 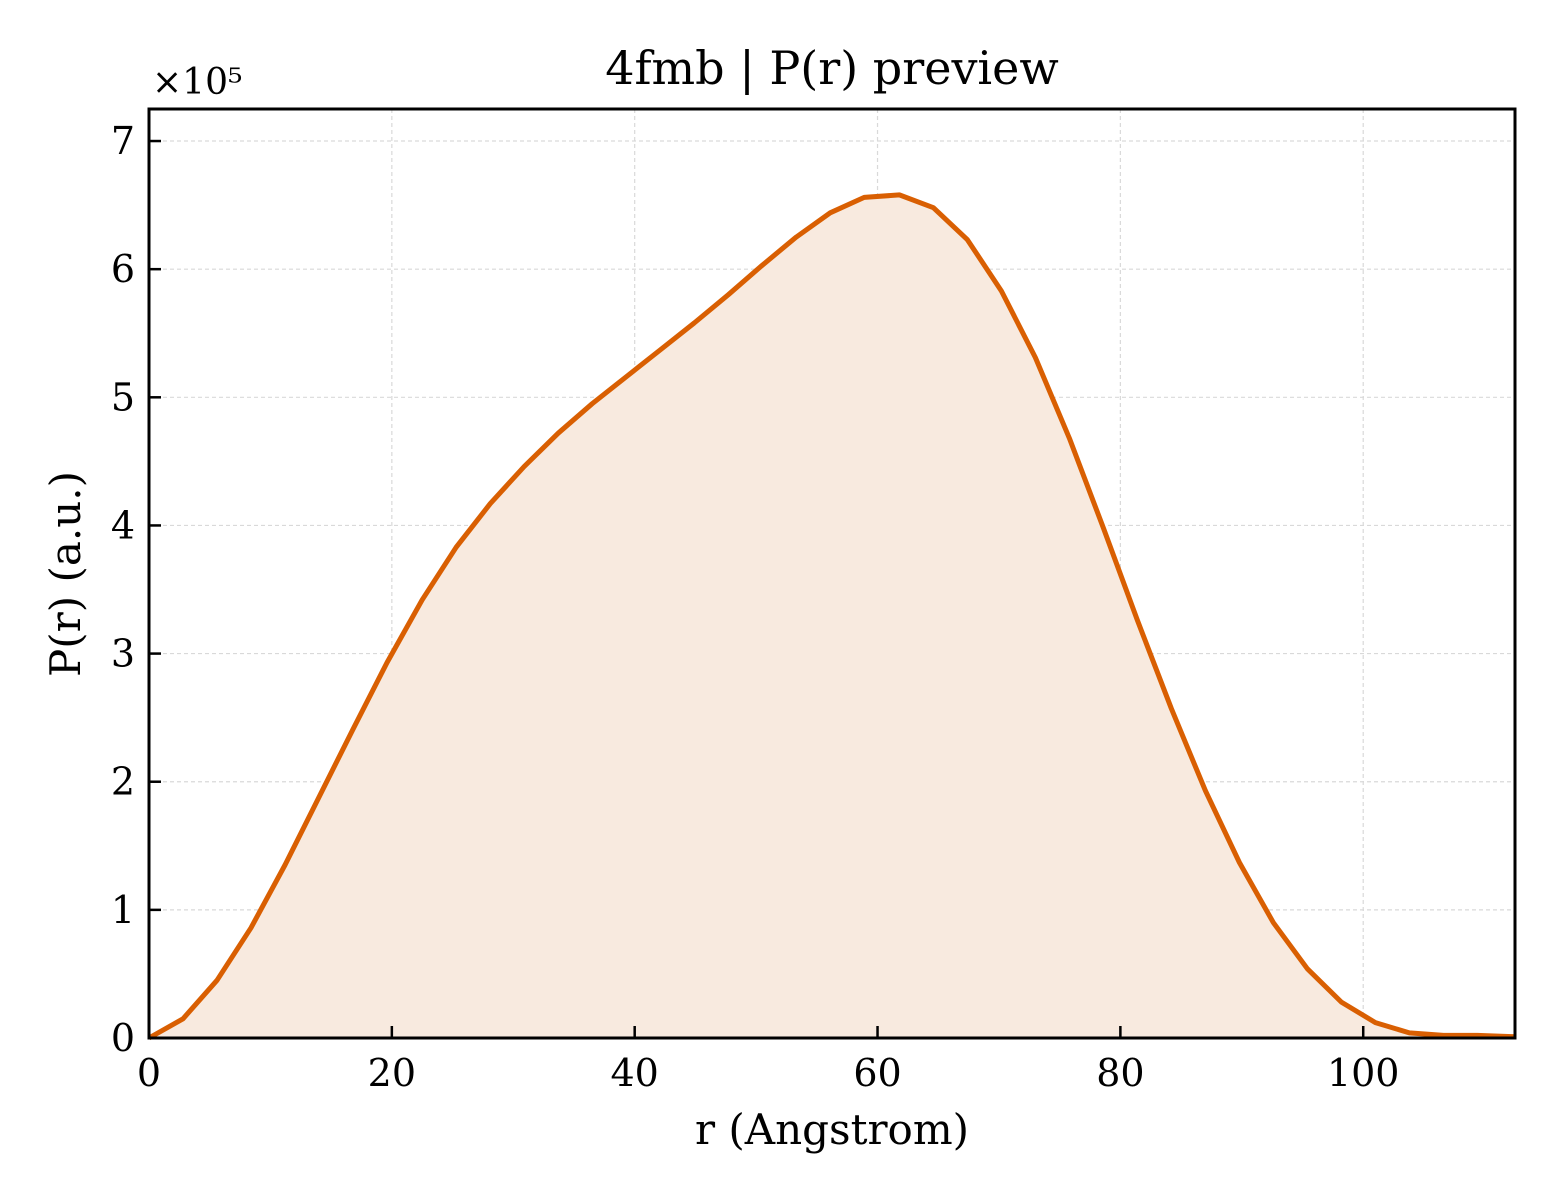 I want to click on x-tick-label: 40, so click(x=635, y=1073).